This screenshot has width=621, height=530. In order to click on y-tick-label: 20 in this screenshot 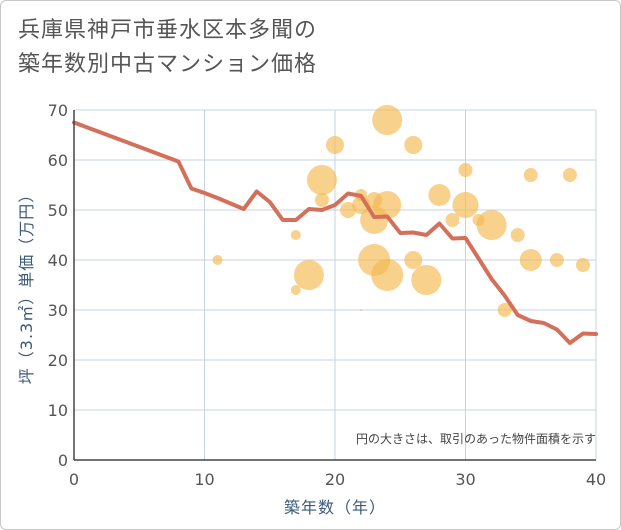, I will do `click(58, 360)`.